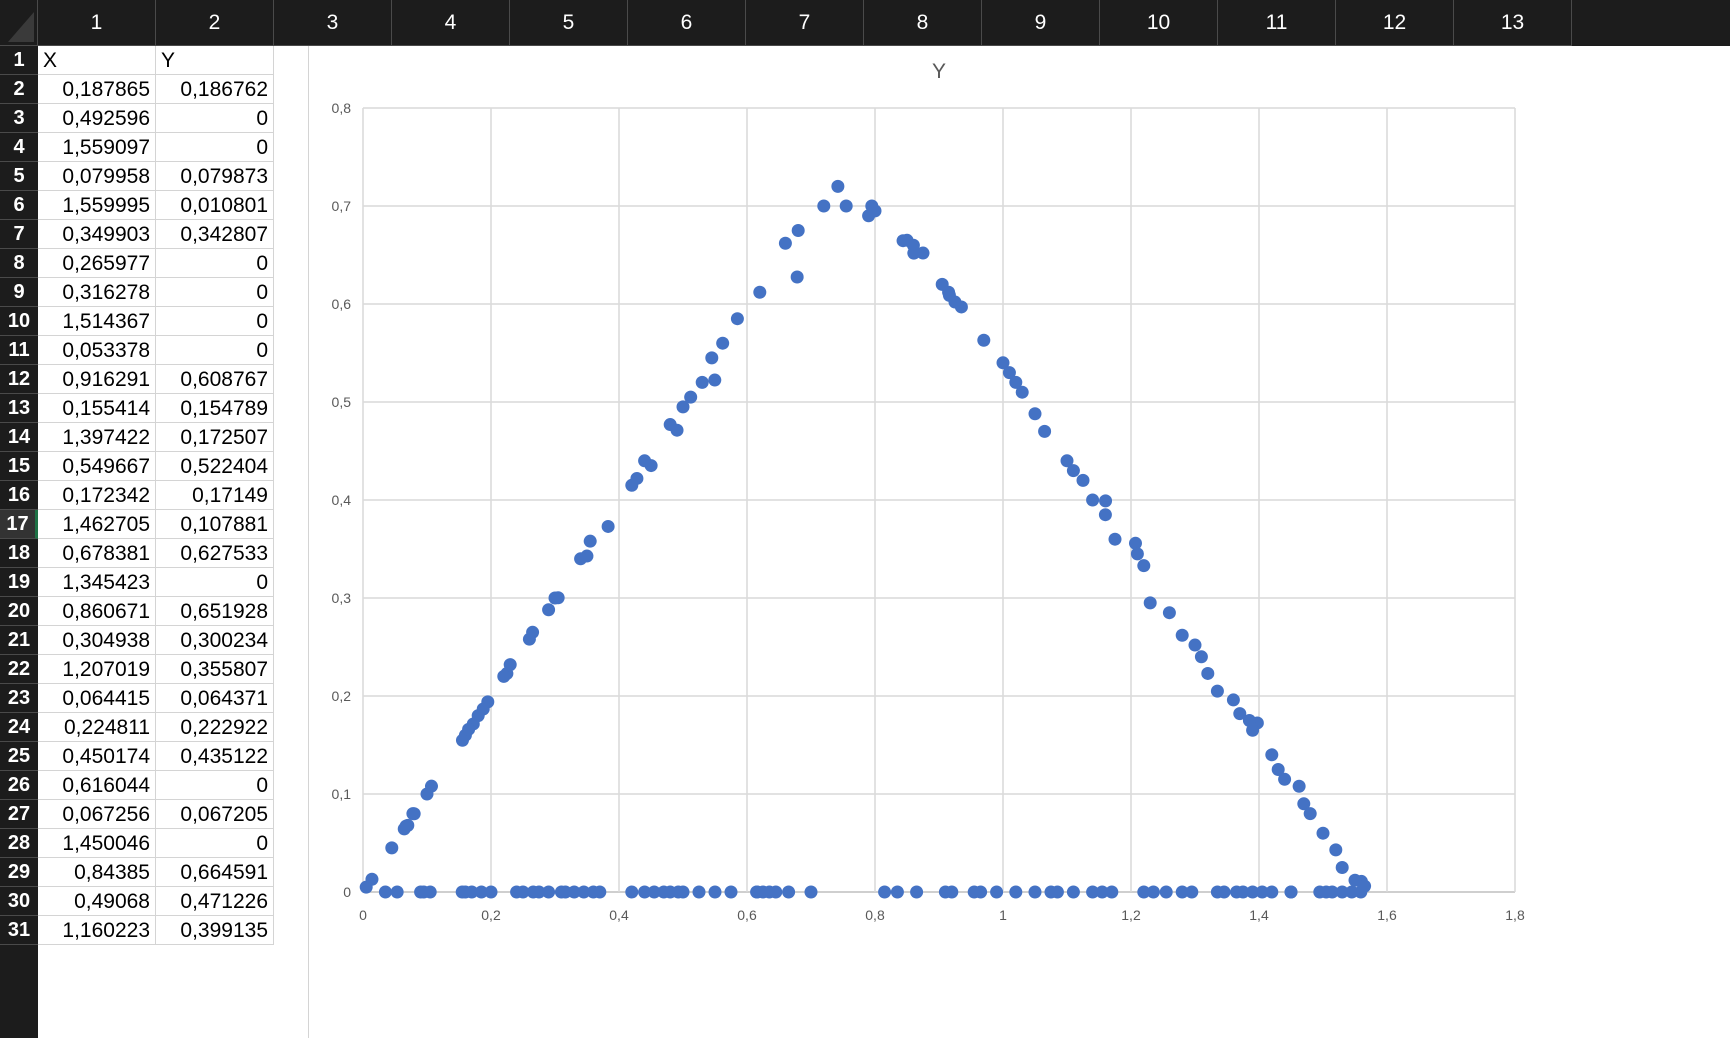 This screenshot has width=1730, height=1038. I want to click on cell-r9-c2: 0, so click(215, 292).